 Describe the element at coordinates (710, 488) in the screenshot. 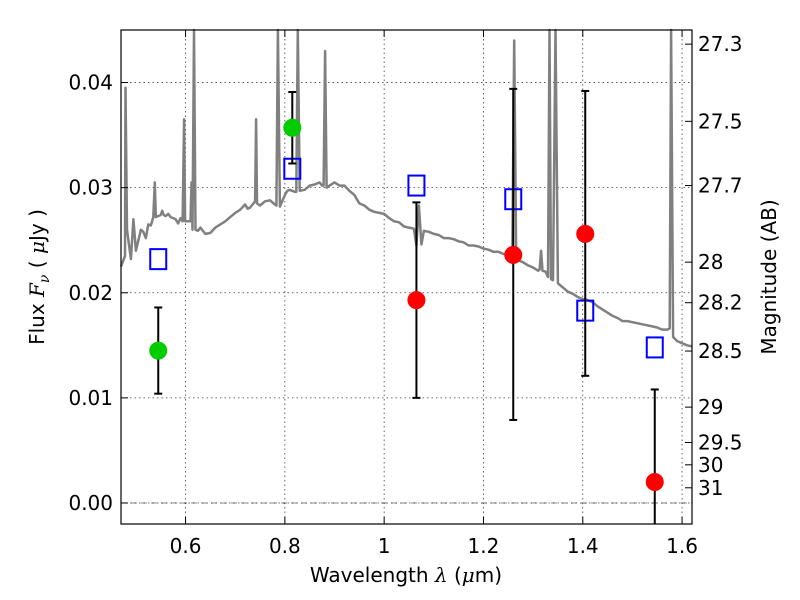

I see `mag-tick-label: 31` at that location.